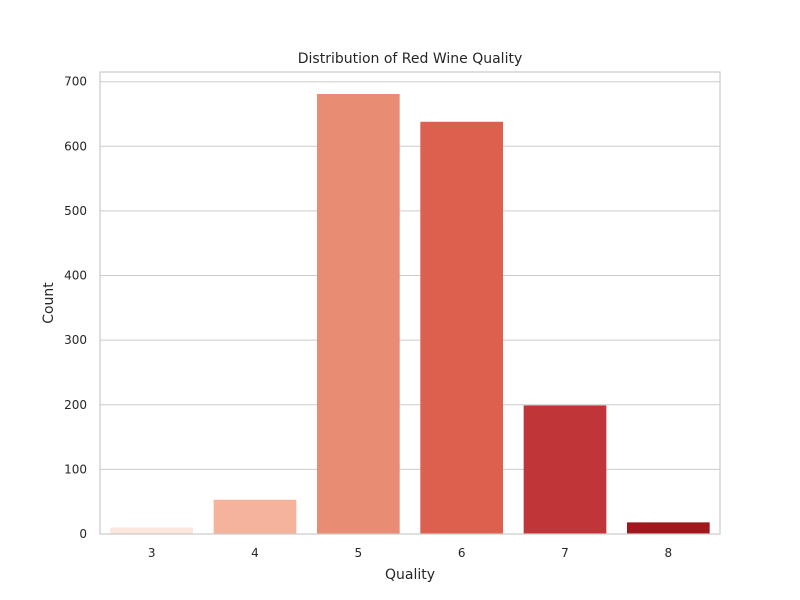 Image resolution: width=800 pixels, height=600 pixels. What do you see at coordinates (75, 469) in the screenshot?
I see `y-tick-label: 100` at bounding box center [75, 469].